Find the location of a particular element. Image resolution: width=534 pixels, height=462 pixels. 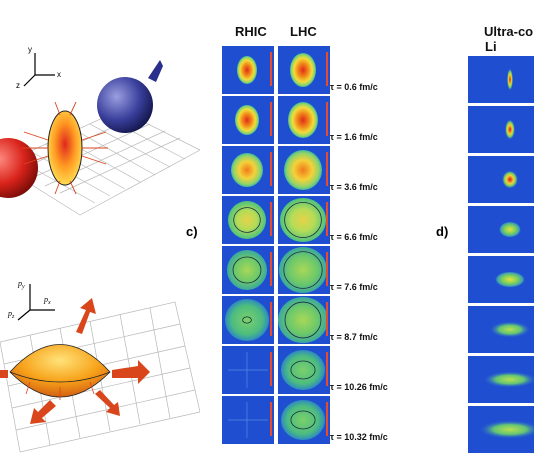

axis-z-label: z is located at coordinates (18, 85).